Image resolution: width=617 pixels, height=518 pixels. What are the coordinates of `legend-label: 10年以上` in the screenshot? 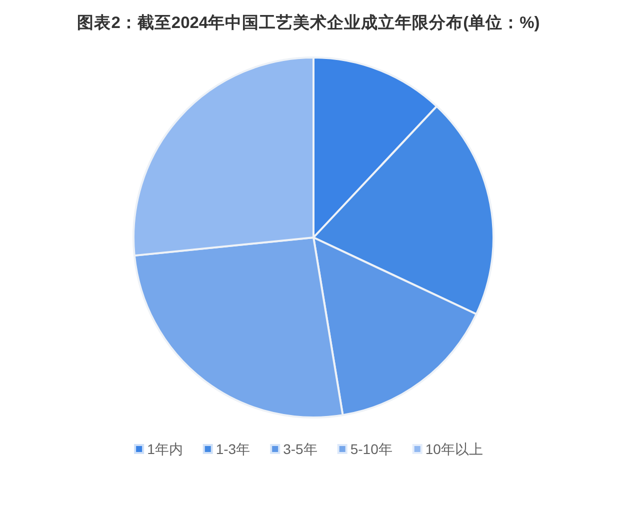 It's located at (454, 449).